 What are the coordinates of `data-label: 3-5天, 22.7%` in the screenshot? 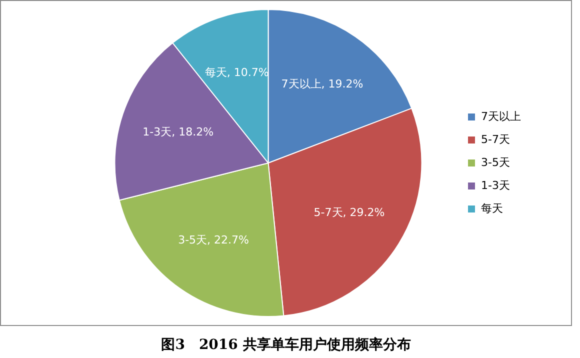 It's located at (213, 240).